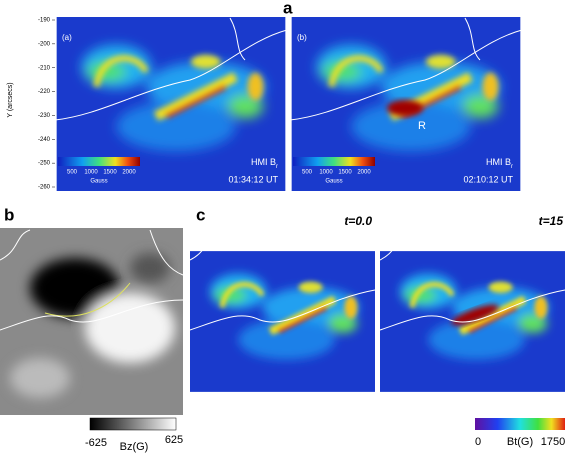  What do you see at coordinates (67, 37) in the screenshot?
I see `image-tag: (a)` at bounding box center [67, 37].